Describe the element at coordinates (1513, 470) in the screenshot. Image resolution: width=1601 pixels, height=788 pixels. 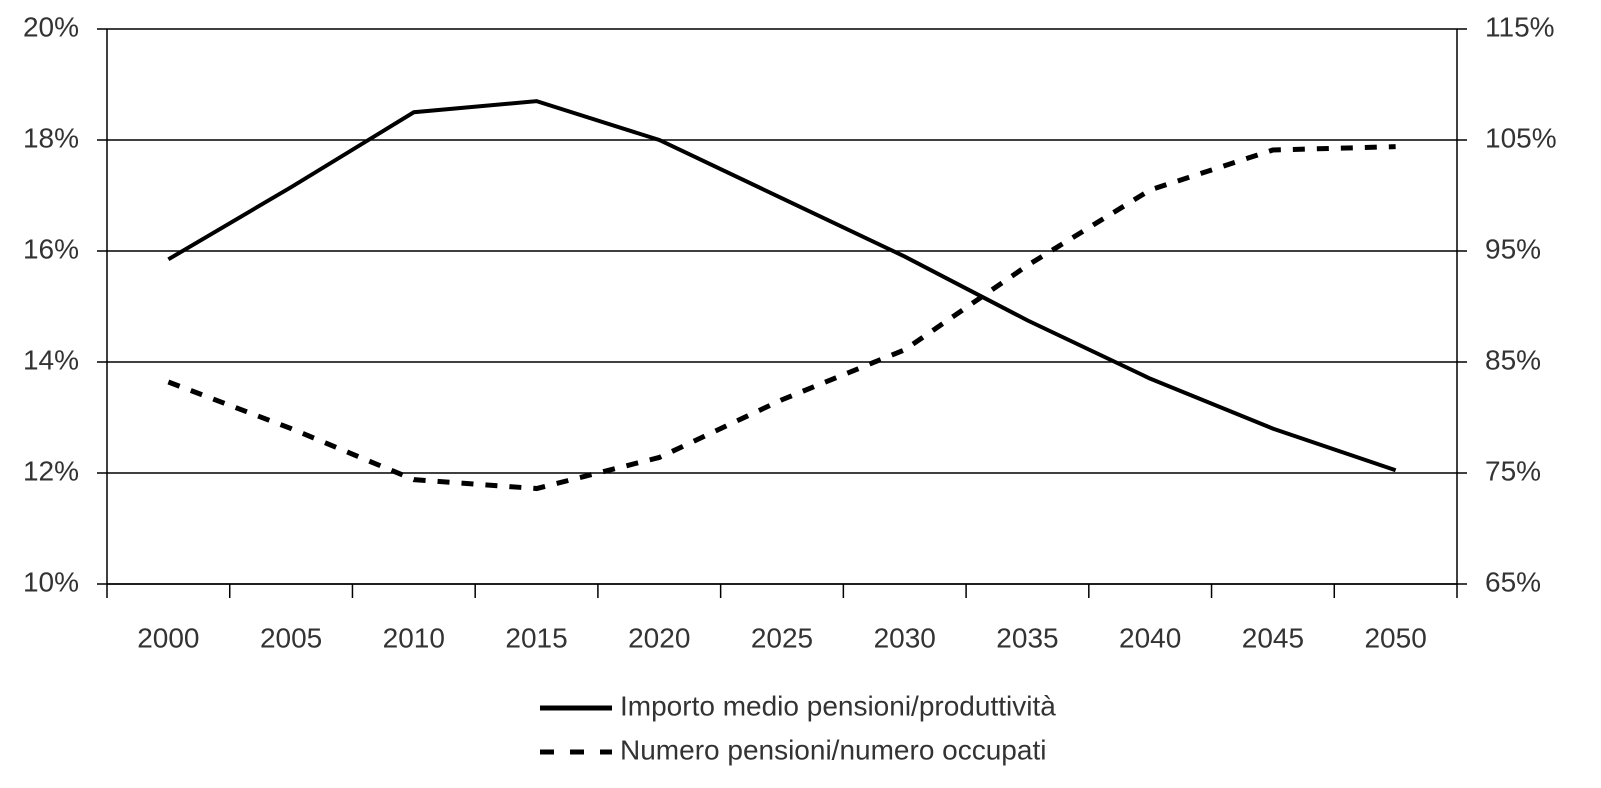
I see `y2-tick-label: 75%` at that location.